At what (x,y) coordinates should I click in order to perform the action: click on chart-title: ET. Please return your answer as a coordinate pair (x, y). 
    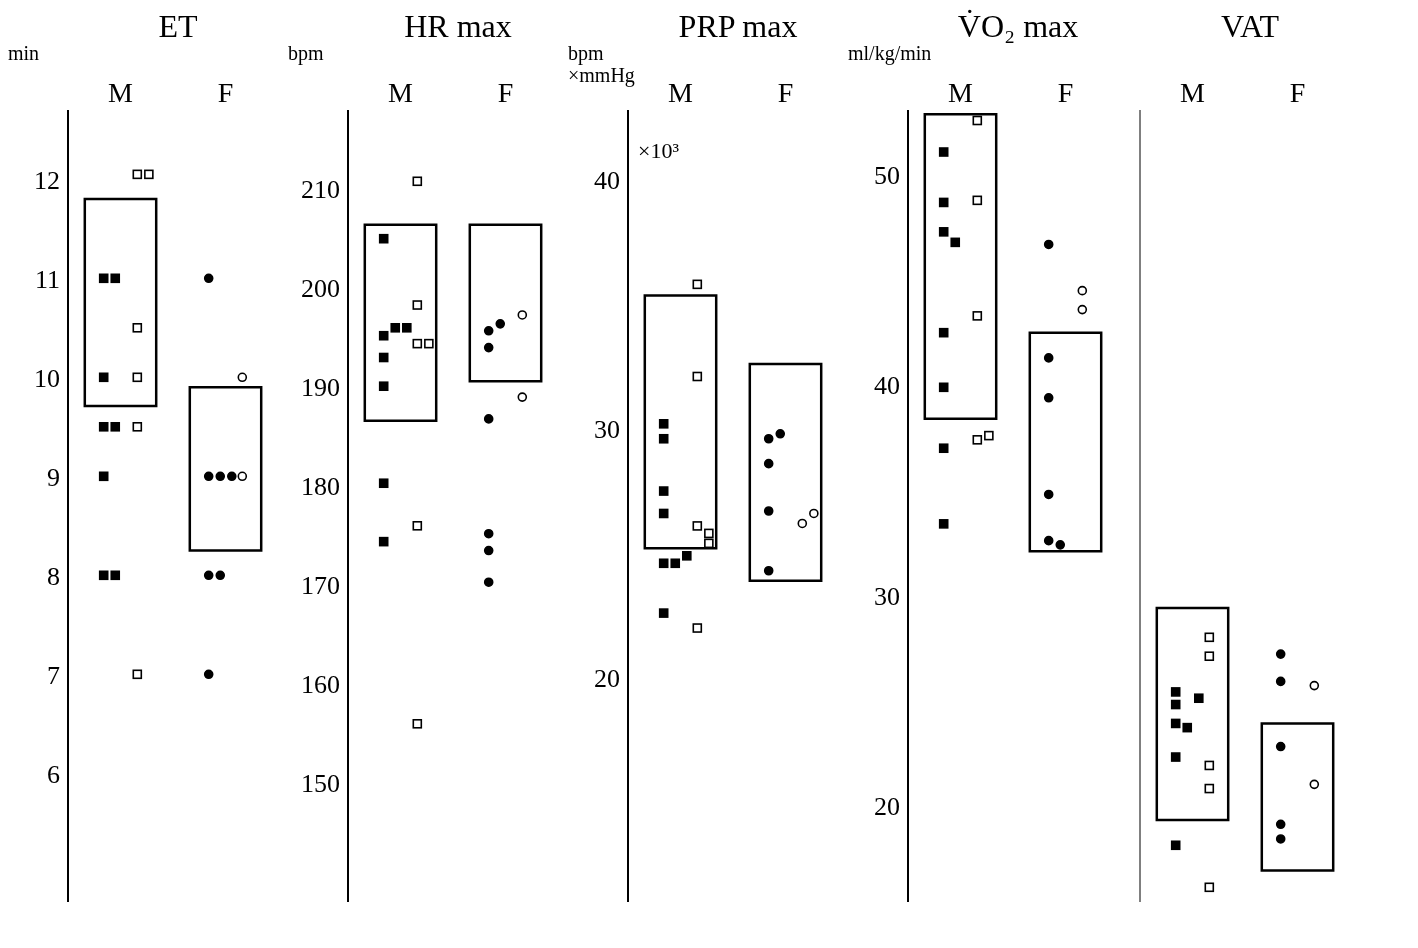
    Looking at the image, I should click on (178, 26).